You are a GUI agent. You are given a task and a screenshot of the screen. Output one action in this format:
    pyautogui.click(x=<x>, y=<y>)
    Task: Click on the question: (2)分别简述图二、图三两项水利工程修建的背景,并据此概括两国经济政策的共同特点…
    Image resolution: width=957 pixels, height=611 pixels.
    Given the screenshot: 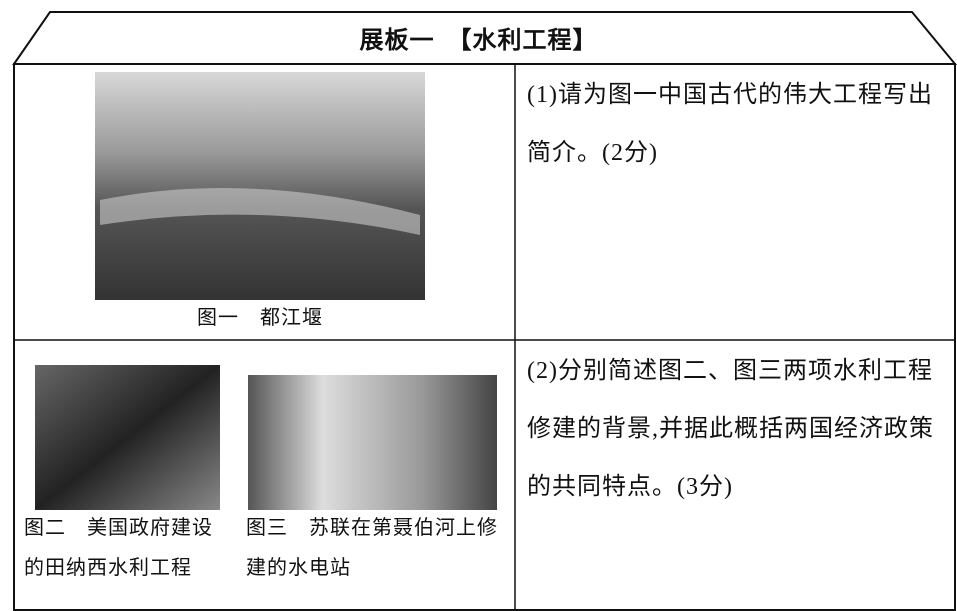 What is the action you would take?
    pyautogui.click(x=730, y=429)
    